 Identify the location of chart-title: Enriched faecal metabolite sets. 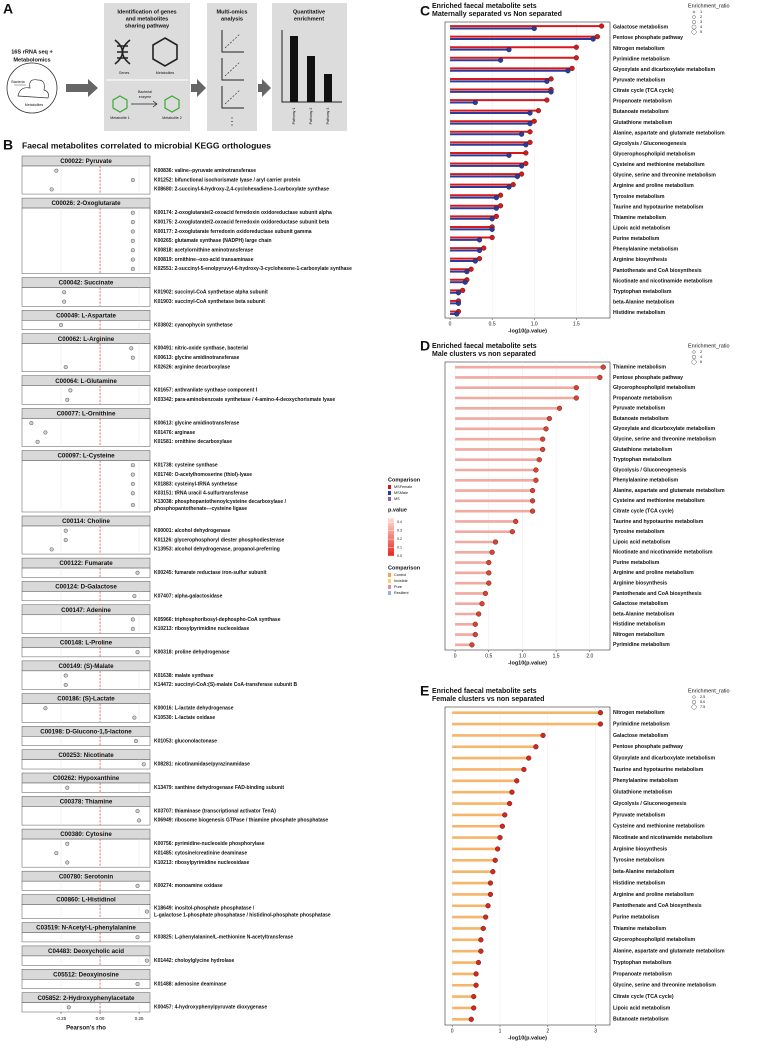
(484, 6).